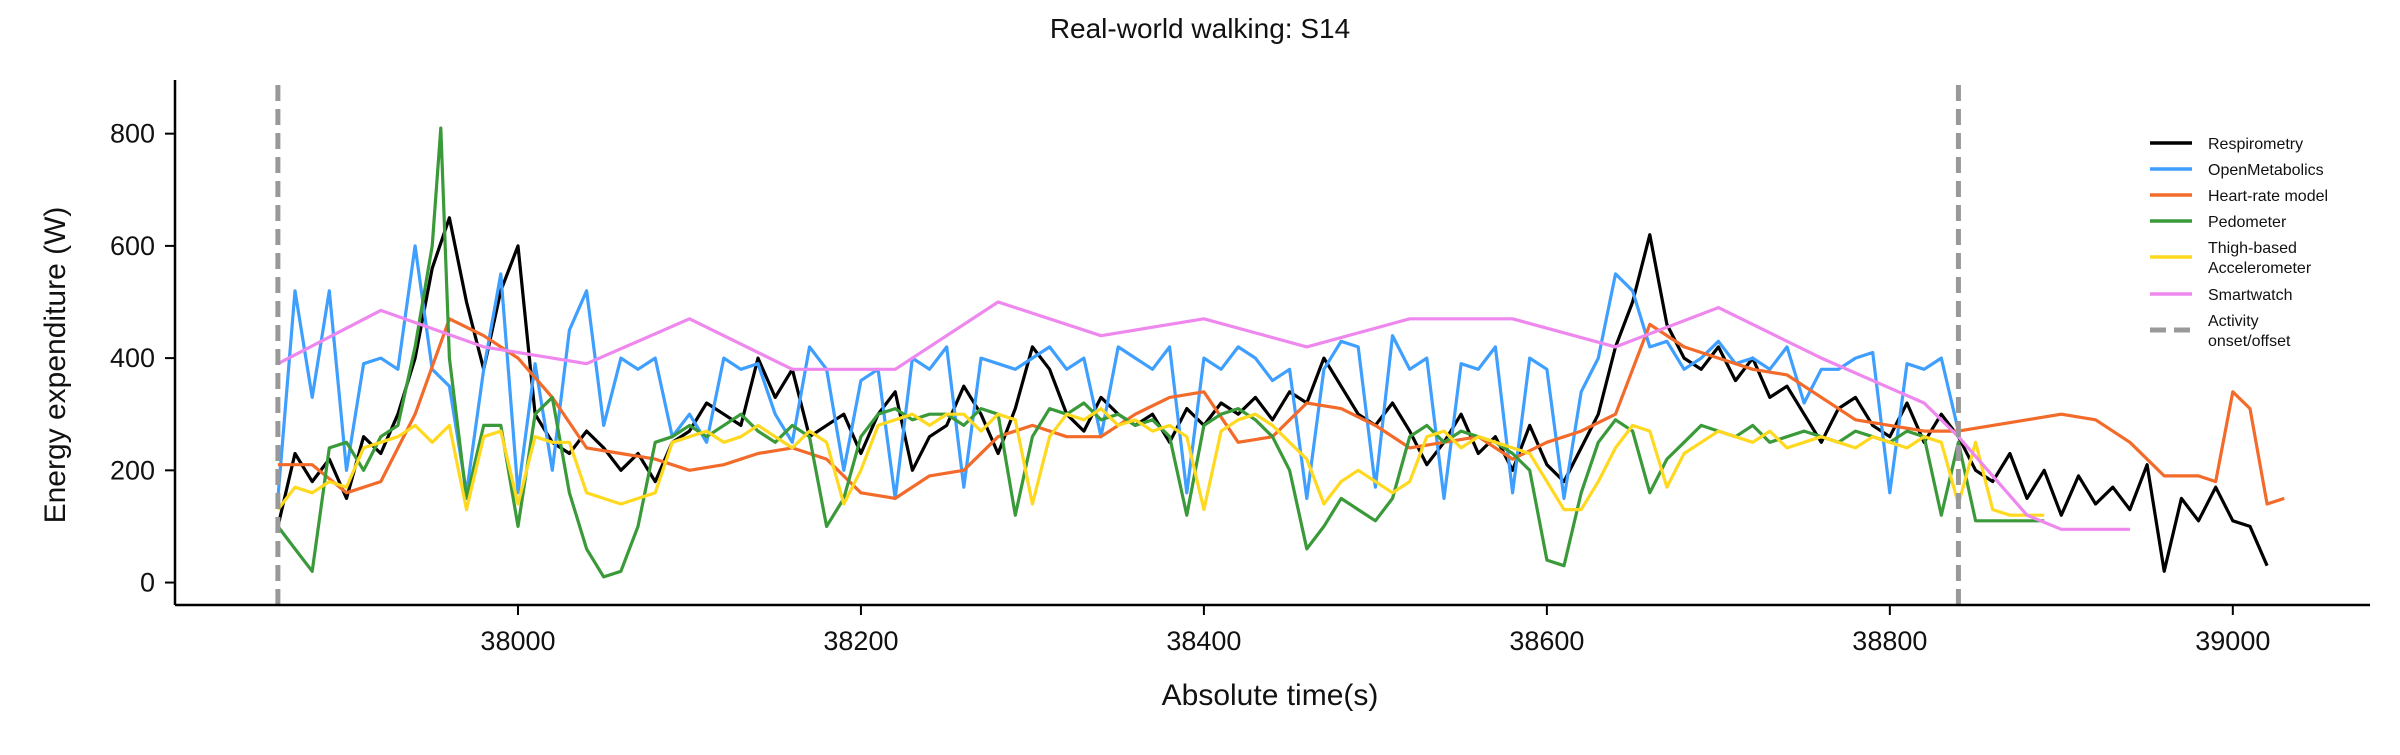 The width and height of the screenshot is (2400, 755). Describe the element at coordinates (132, 134) in the screenshot. I see `y-tick-label: 800` at that location.